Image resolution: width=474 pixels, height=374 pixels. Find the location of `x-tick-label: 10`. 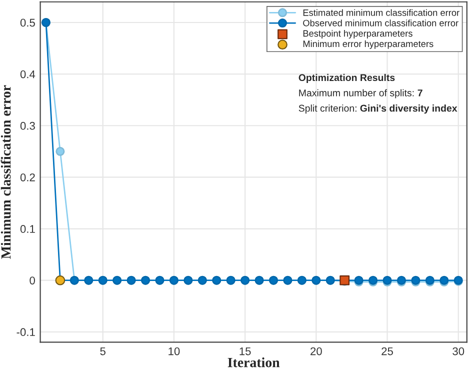

x-tick-label: 10 is located at coordinates (174, 351).